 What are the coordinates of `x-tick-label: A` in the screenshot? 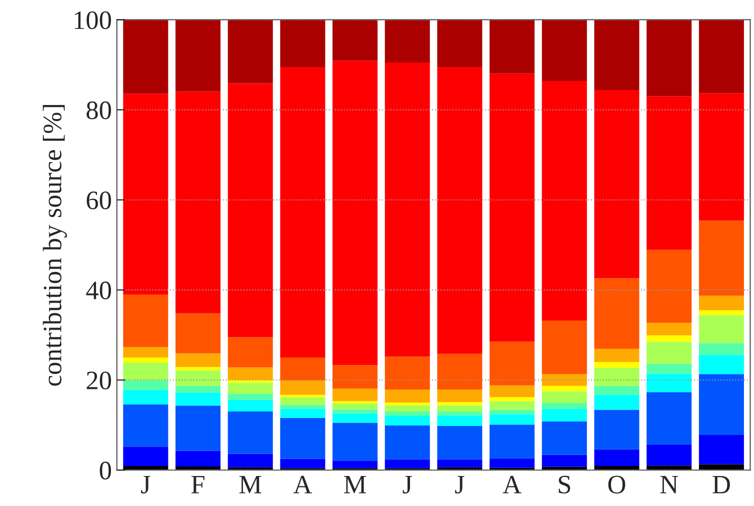 It's located at (302, 485).